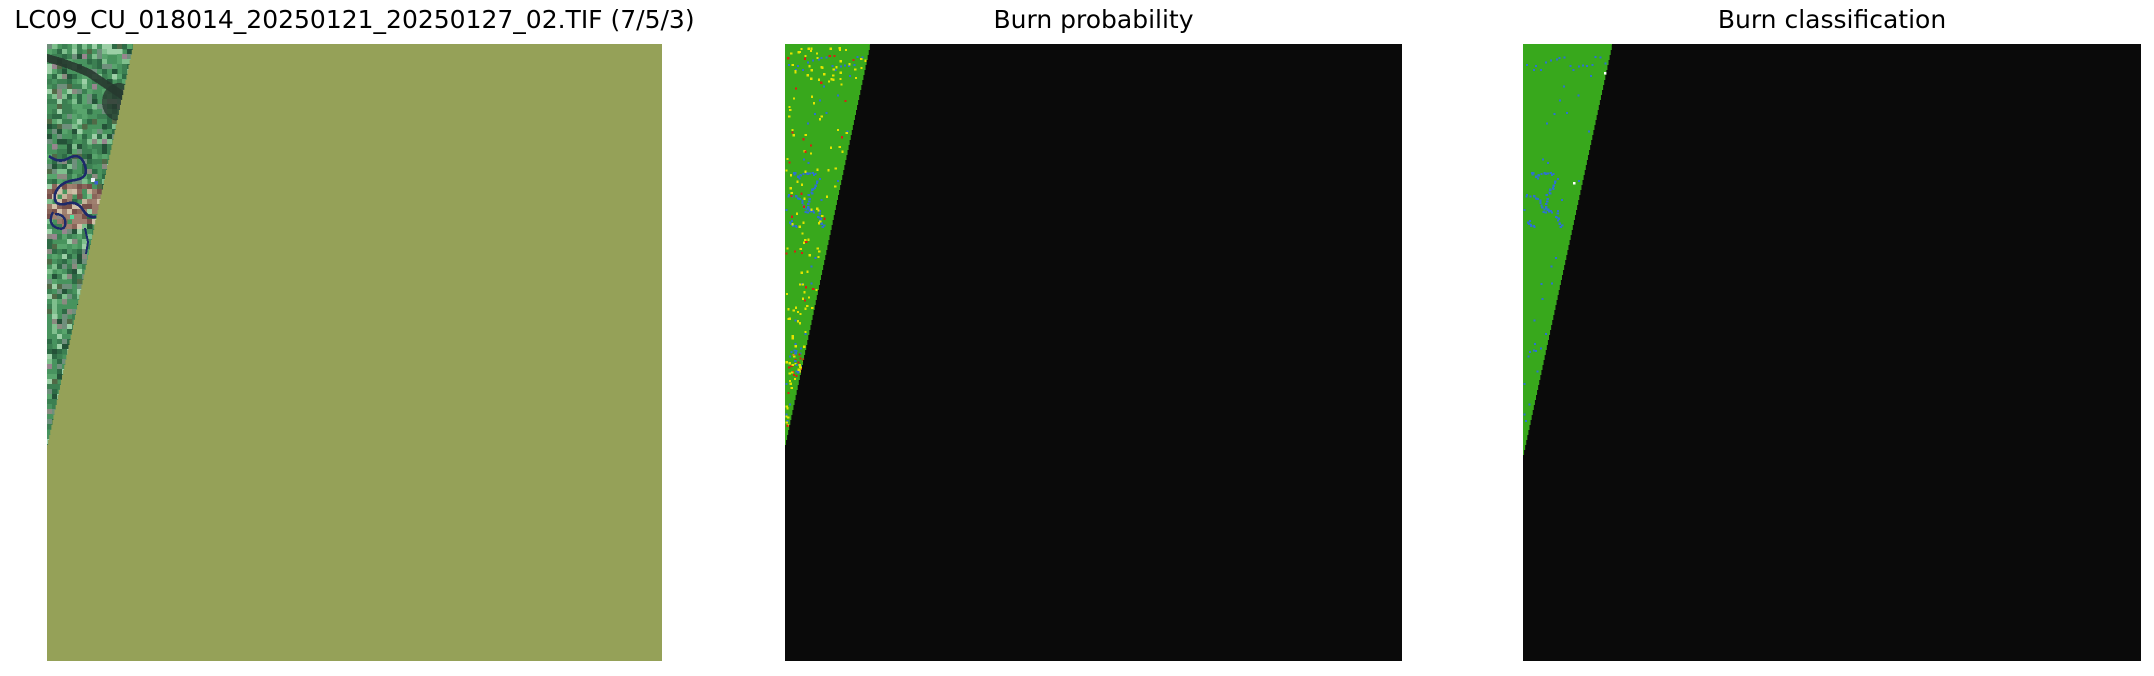 The height and width of the screenshot is (676, 2154). I want to click on panel-title-burn-probability: Burn probability, so click(1093, 19).